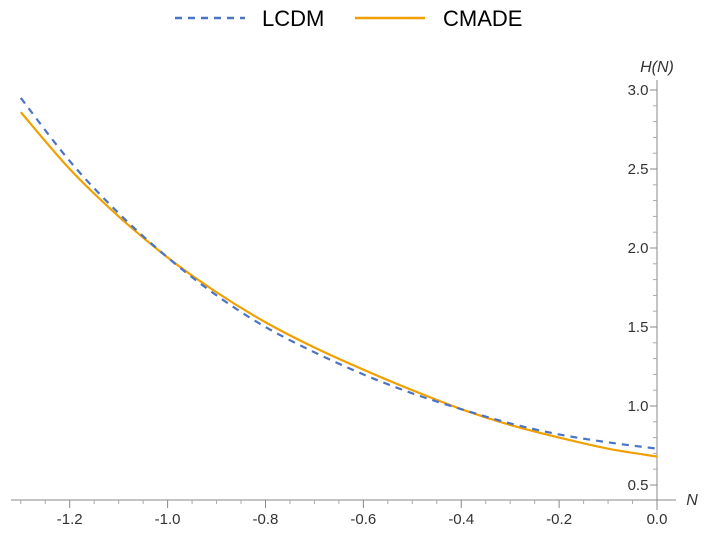 Image resolution: width=705 pixels, height=533 pixels. Describe the element at coordinates (638, 90) in the screenshot. I see `y-tick-label: 3.0` at that location.